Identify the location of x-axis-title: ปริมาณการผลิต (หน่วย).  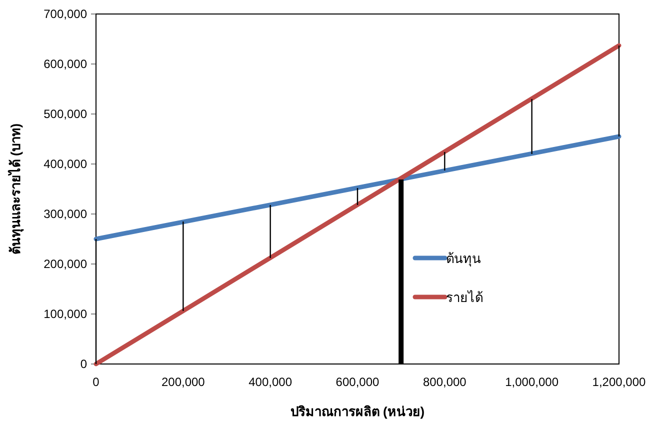
(357, 411).